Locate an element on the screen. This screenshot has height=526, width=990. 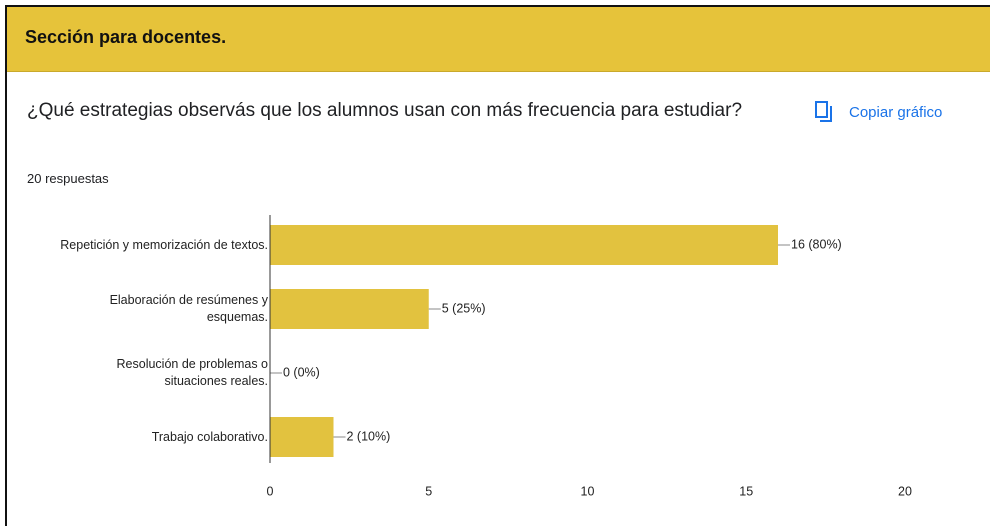
section-title: Sección para docentes. is located at coordinates (126, 37).